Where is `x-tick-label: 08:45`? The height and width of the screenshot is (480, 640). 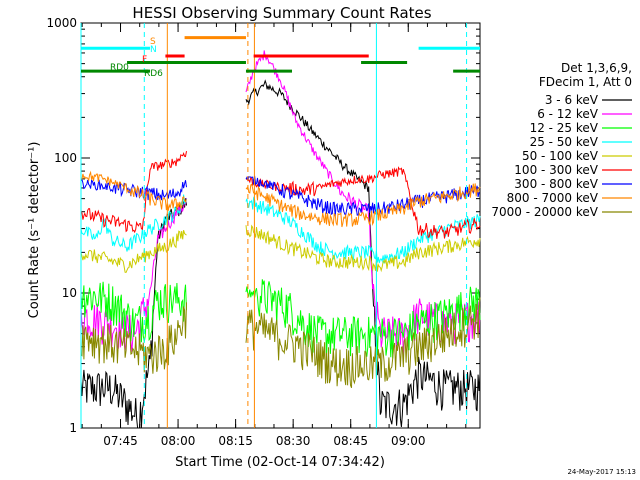 x-tick-label: 08:45 is located at coordinates (350, 441).